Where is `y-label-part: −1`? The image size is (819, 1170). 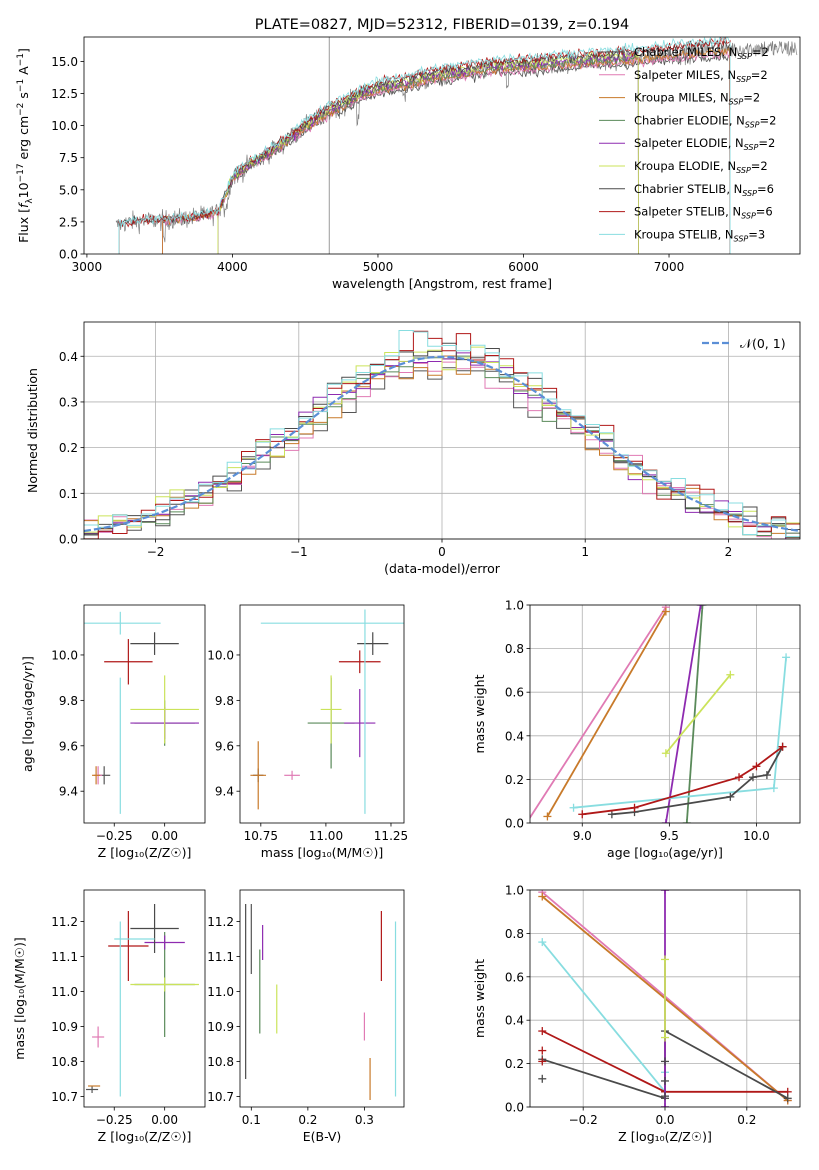 y-label-part: −1 is located at coordinates (21, 85).